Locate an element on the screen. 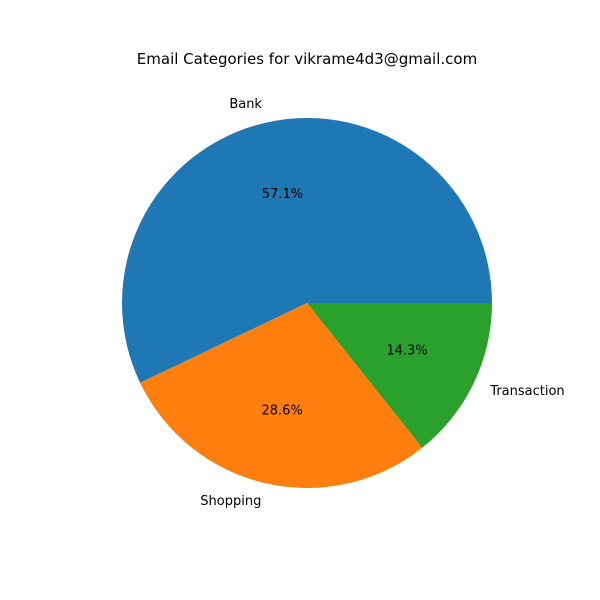 This screenshot has width=600, height=600. pie-slice-transaction is located at coordinates (399, 375).